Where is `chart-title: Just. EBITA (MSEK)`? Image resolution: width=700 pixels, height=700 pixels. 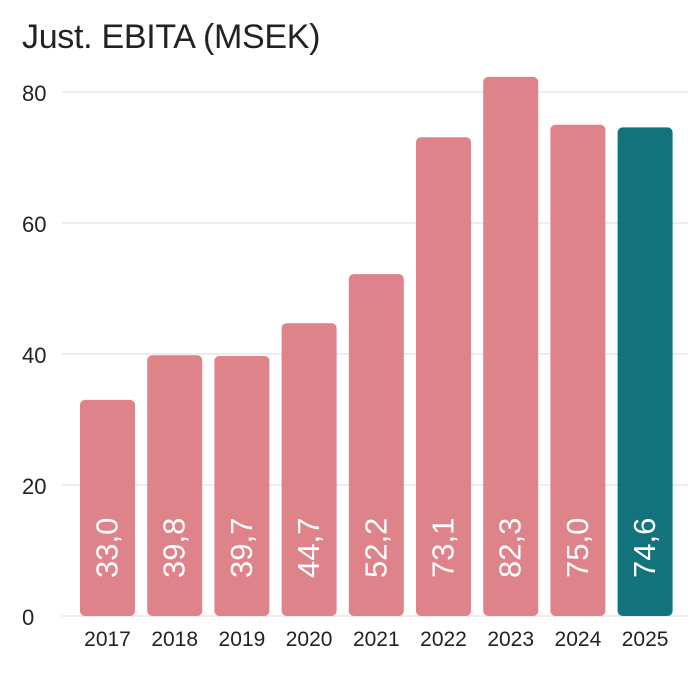 chart-title: Just. EBITA (MSEK) is located at coordinates (171, 37).